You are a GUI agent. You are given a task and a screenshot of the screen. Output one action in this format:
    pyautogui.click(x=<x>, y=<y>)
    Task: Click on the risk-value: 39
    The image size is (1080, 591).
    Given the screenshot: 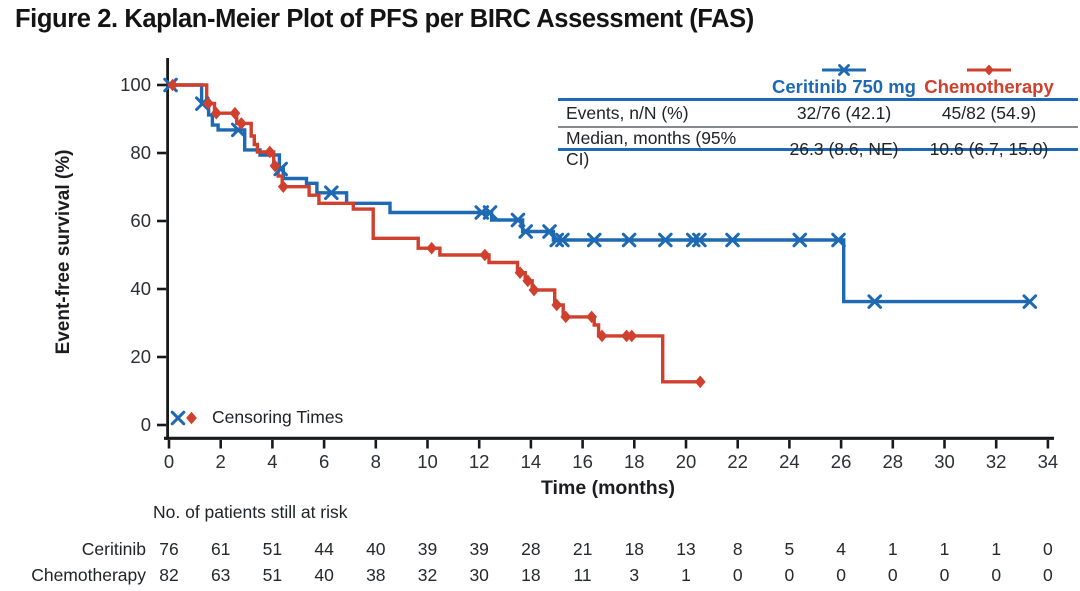 What is the action you would take?
    pyautogui.click(x=427, y=549)
    